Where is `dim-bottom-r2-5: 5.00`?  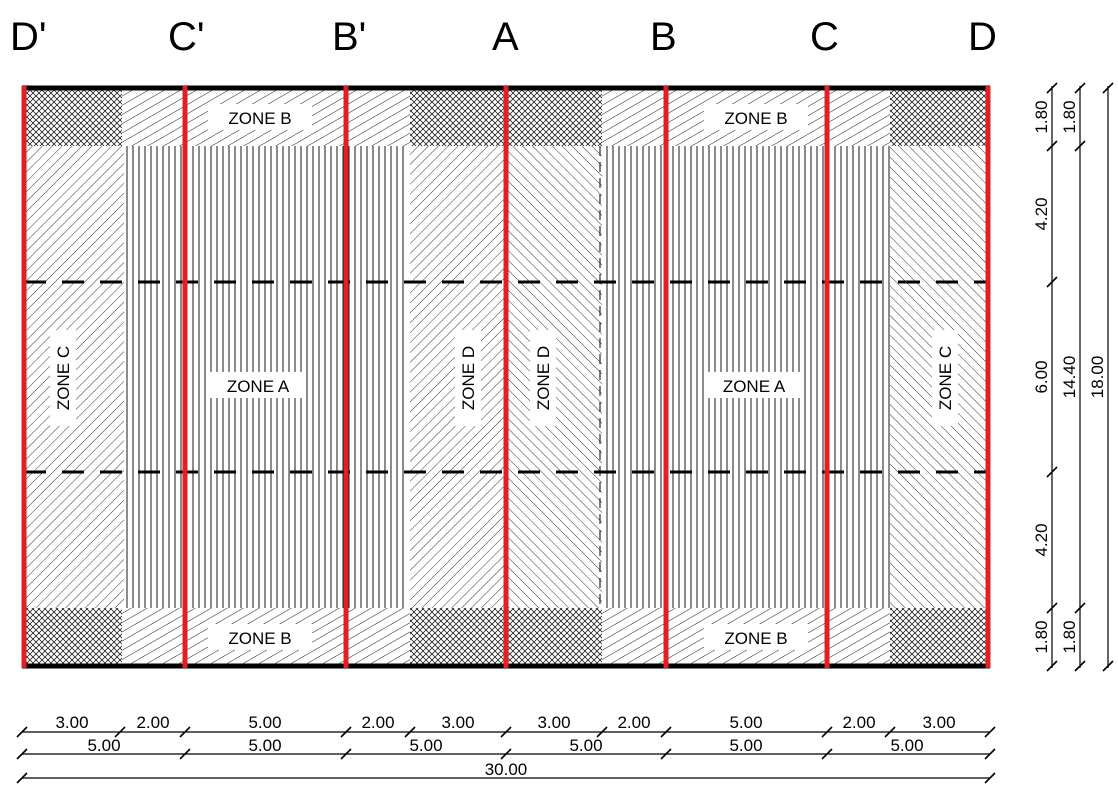
dim-bottom-r2-5: 5.00 is located at coordinates (745, 745).